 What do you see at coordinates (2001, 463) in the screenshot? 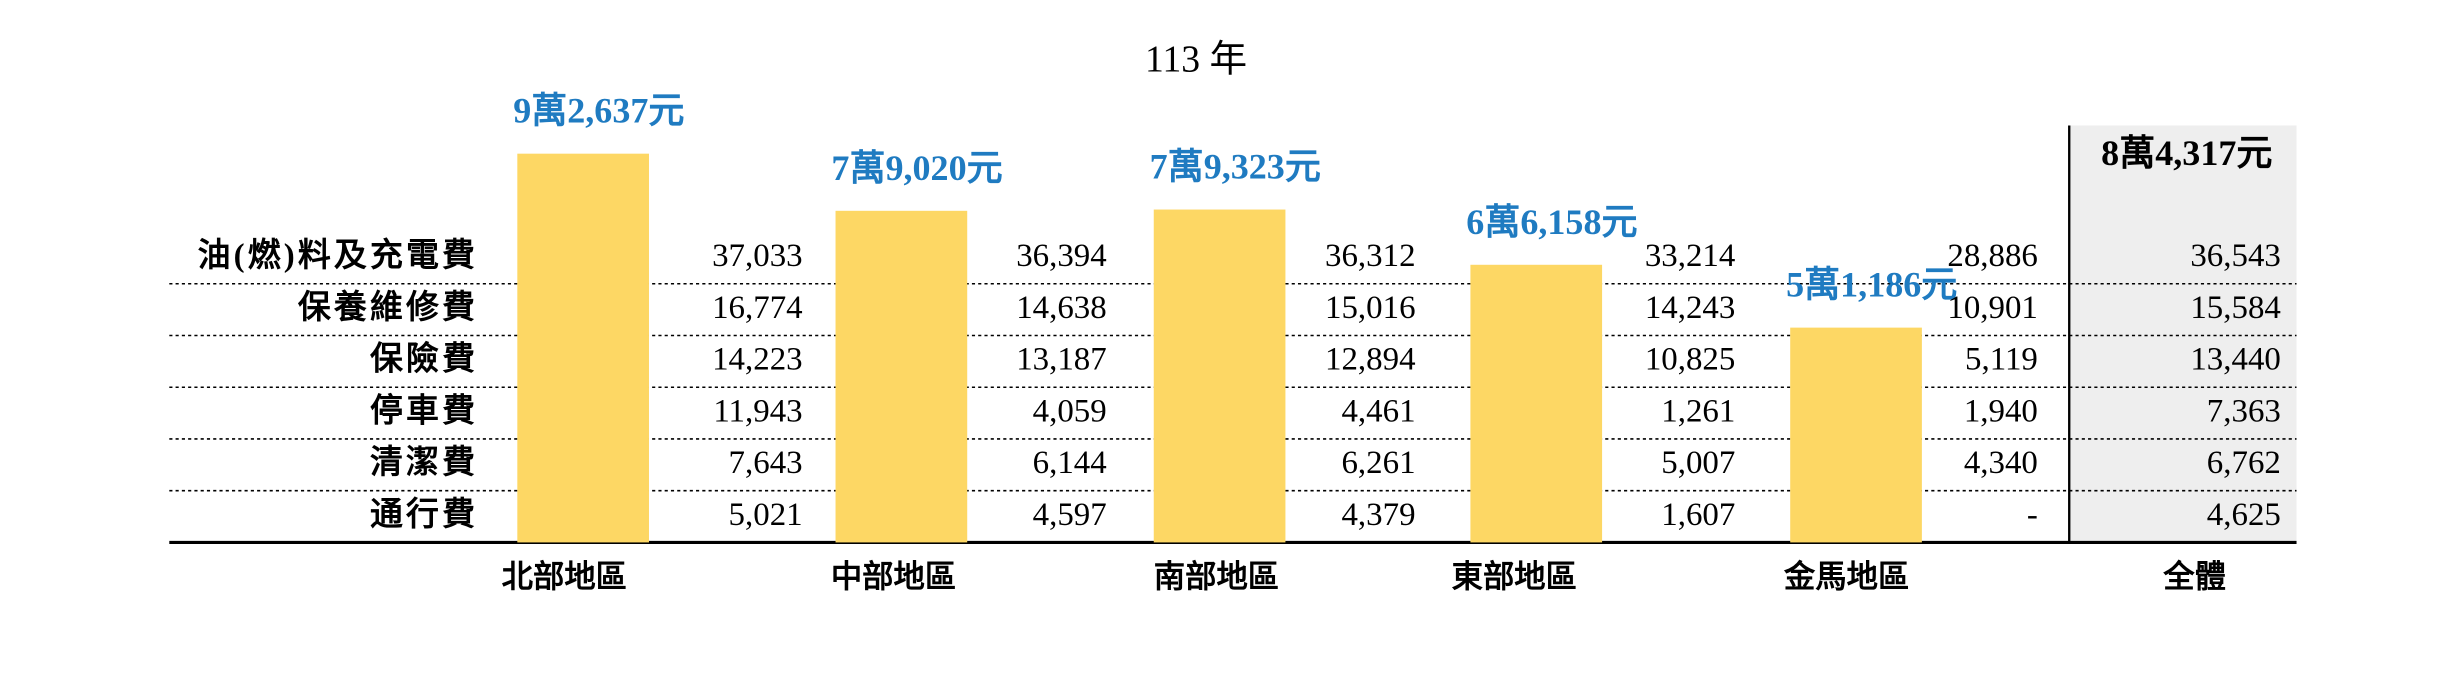
I see `table-cell: 4,340` at bounding box center [2001, 463].